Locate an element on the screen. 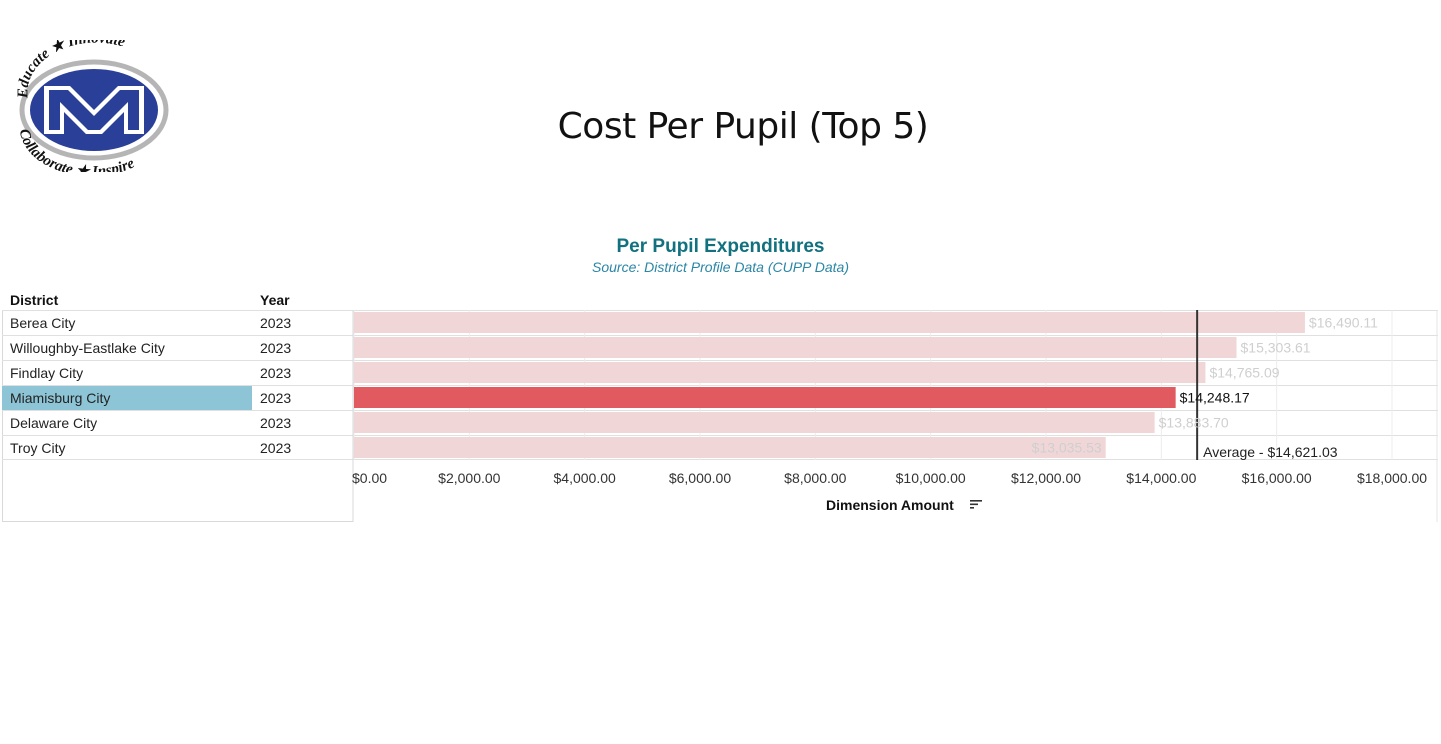 This screenshot has height=744, width=1441. table-frame is located at coordinates (177, 416).